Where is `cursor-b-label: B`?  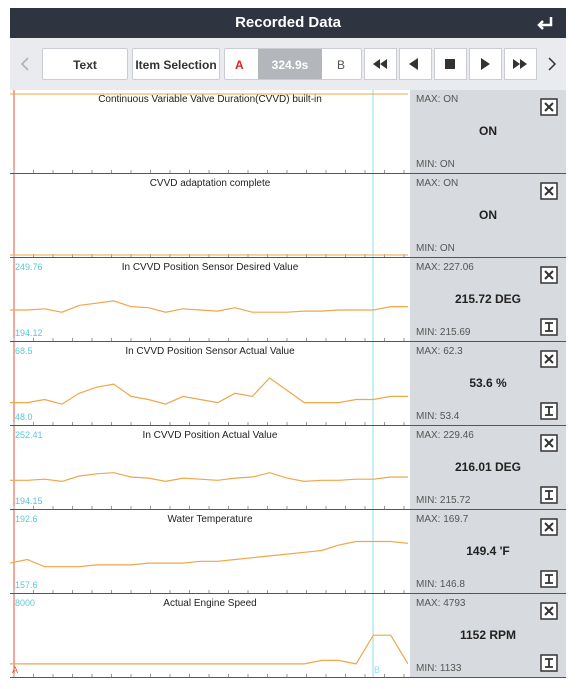 cursor-b-label: B is located at coordinates (377, 670).